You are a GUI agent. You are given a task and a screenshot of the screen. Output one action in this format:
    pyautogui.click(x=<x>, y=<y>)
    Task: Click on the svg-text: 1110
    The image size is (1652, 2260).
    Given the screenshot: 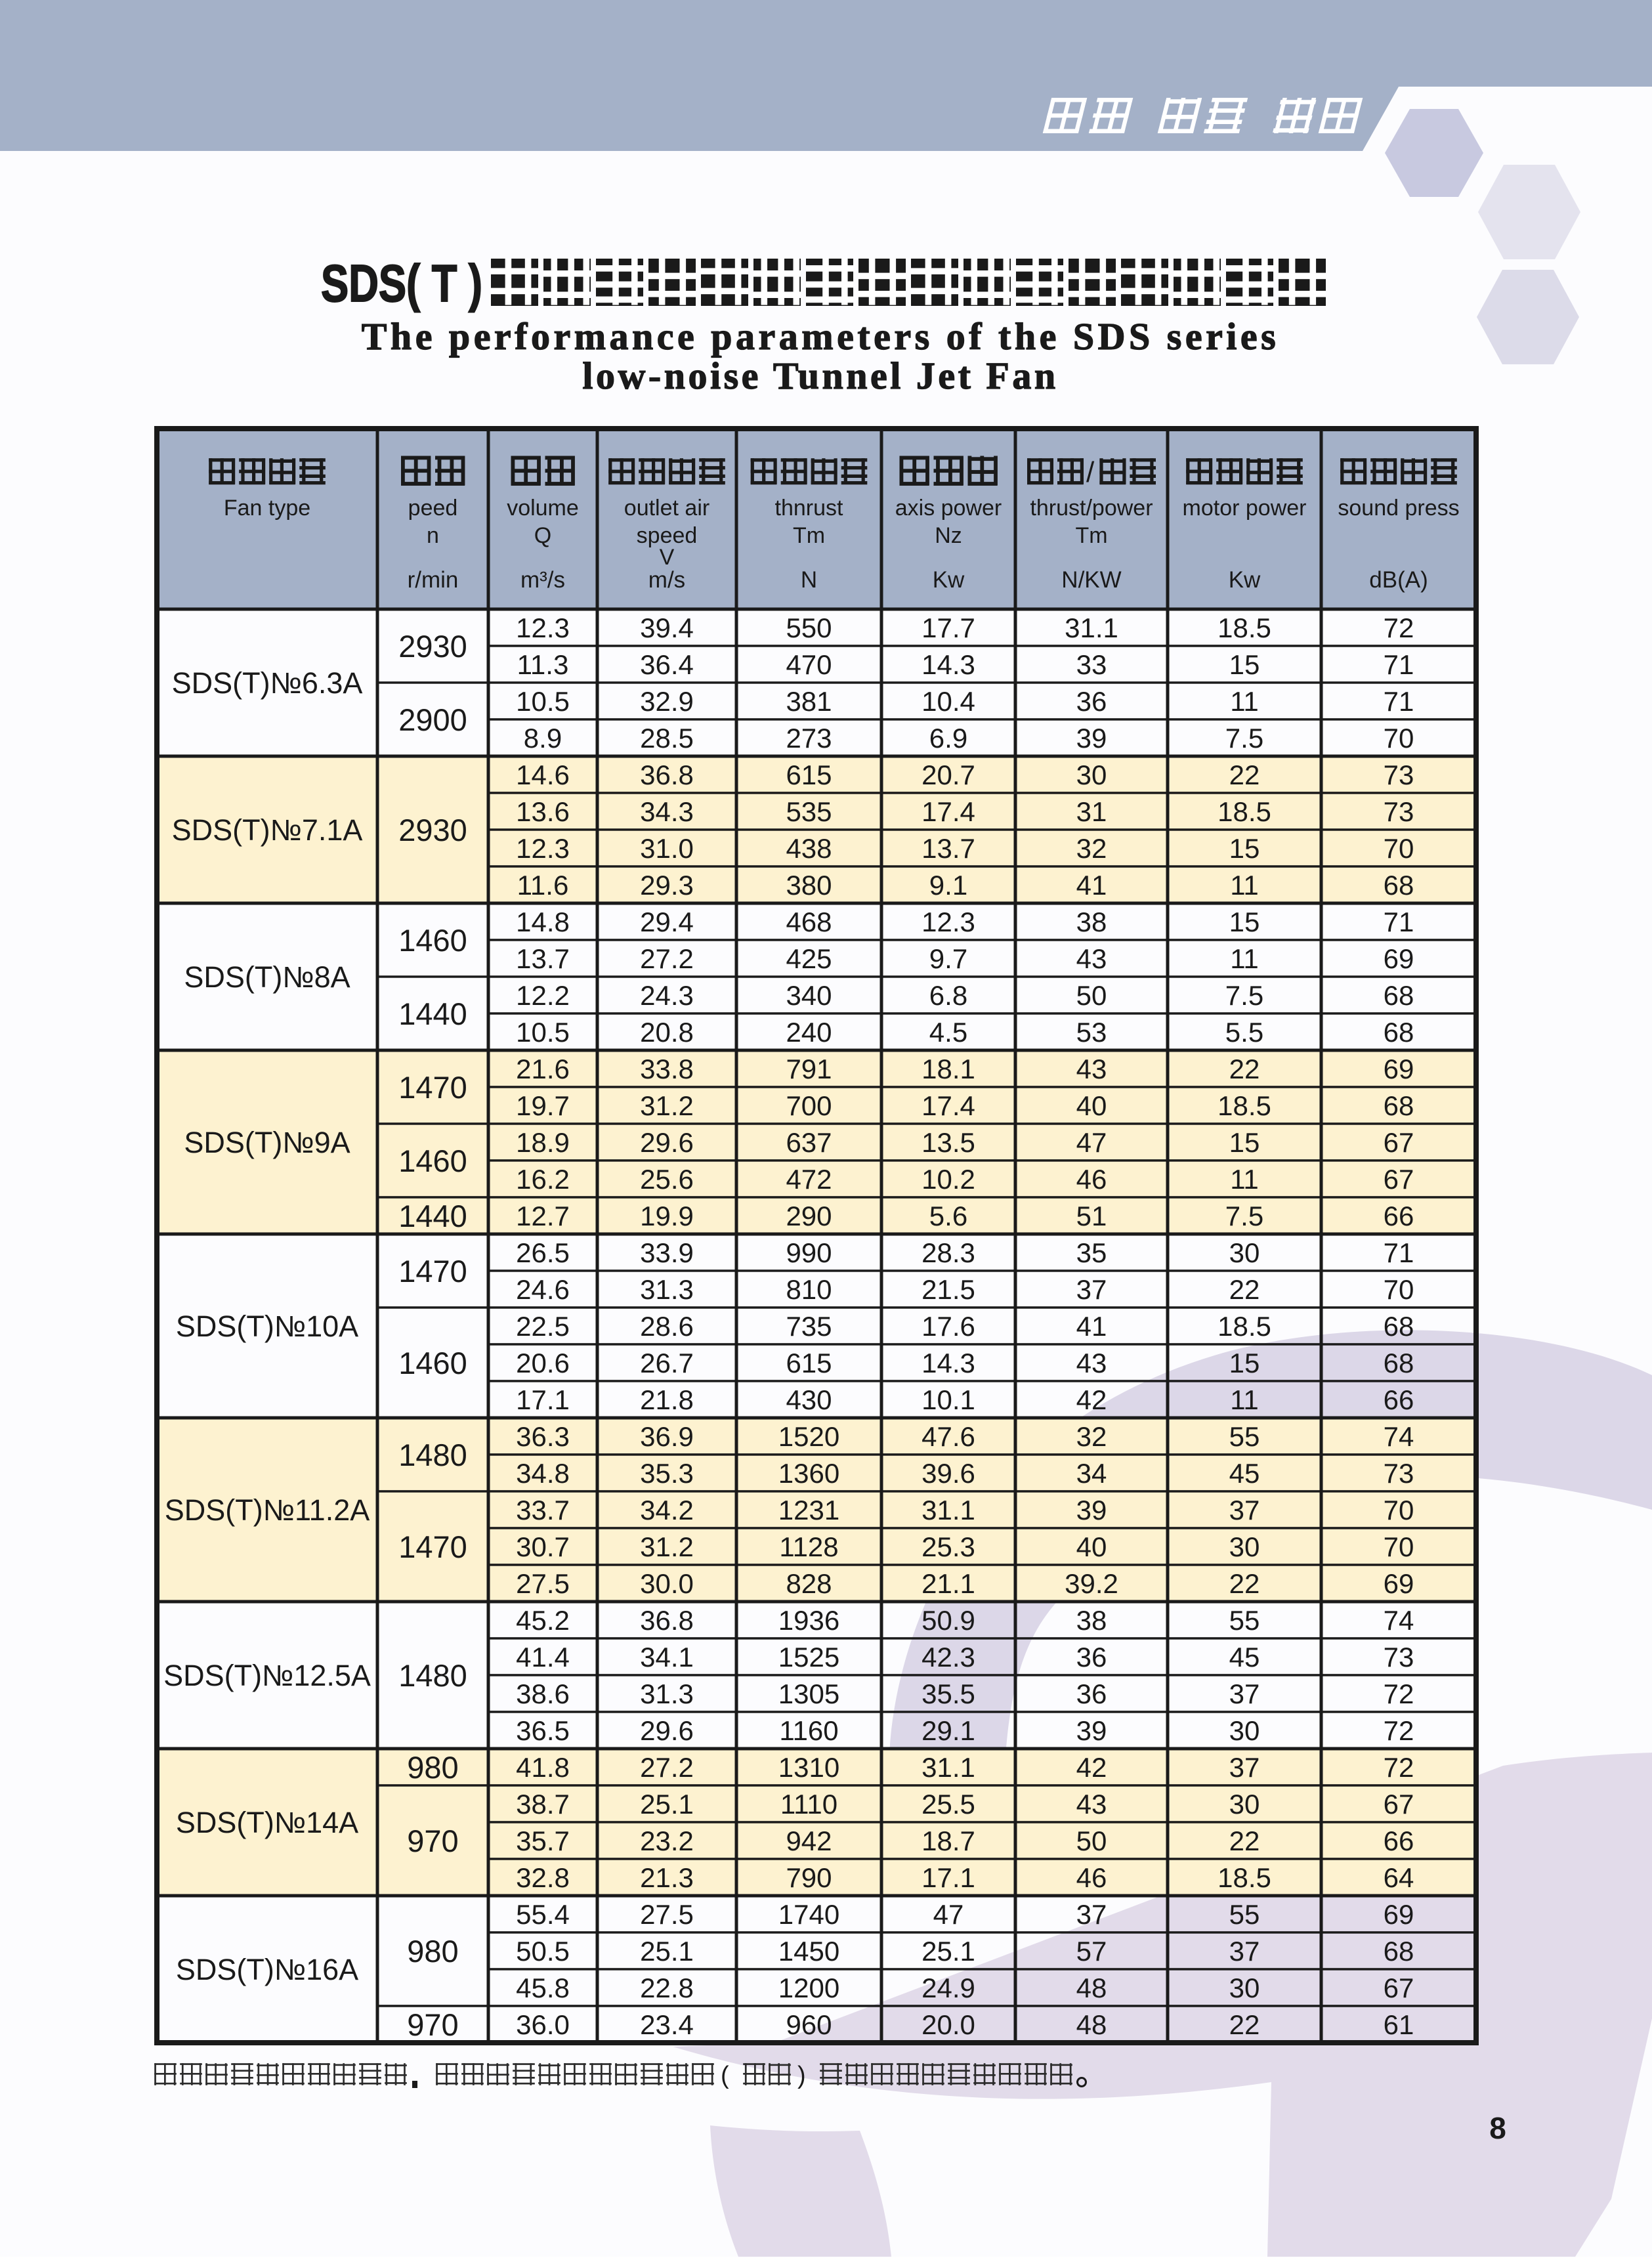 What is the action you would take?
    pyautogui.click(x=808, y=1804)
    